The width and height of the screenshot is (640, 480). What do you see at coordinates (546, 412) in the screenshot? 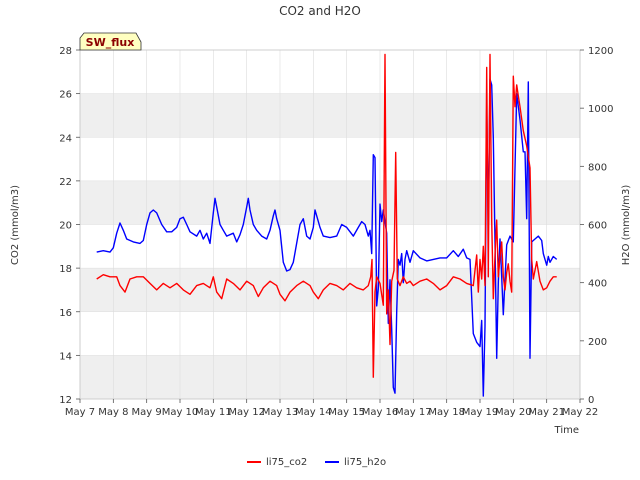
I see `x-tick-label: May 21` at bounding box center [546, 412].